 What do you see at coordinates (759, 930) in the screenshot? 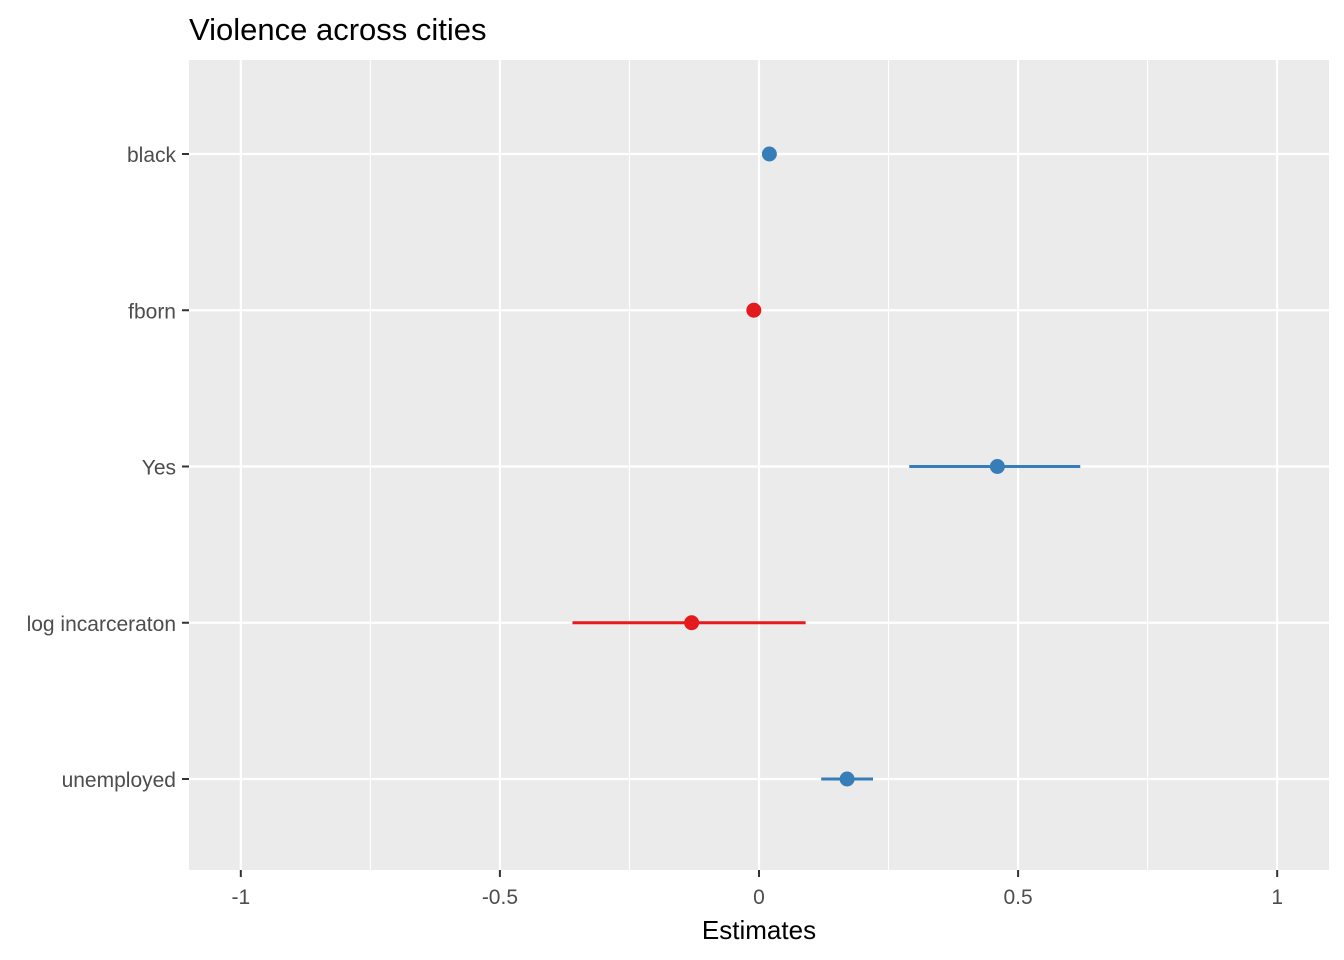
I see `x-axis-title: Estimates` at bounding box center [759, 930].